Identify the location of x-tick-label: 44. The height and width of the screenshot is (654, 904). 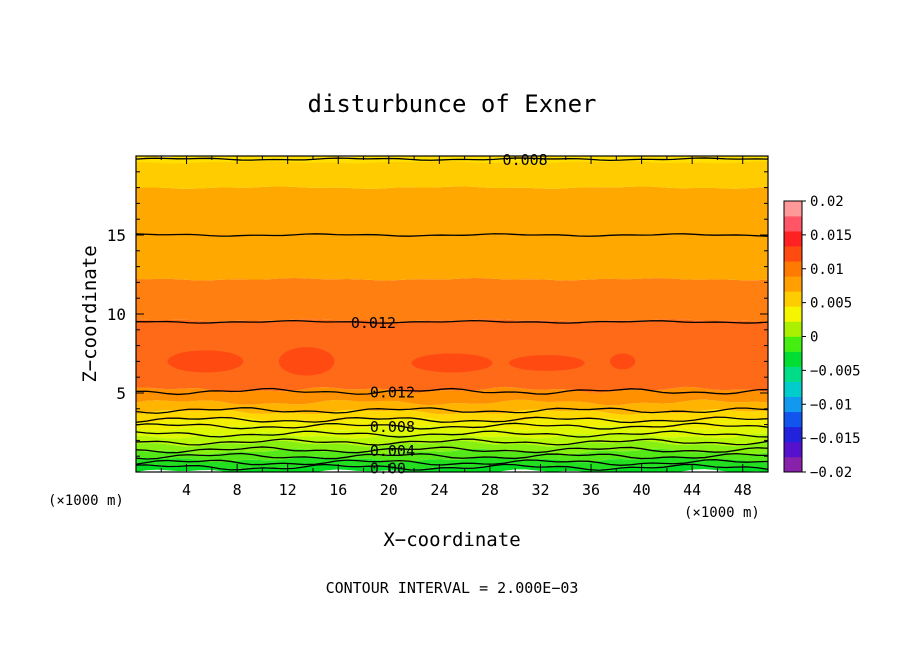
(692, 490).